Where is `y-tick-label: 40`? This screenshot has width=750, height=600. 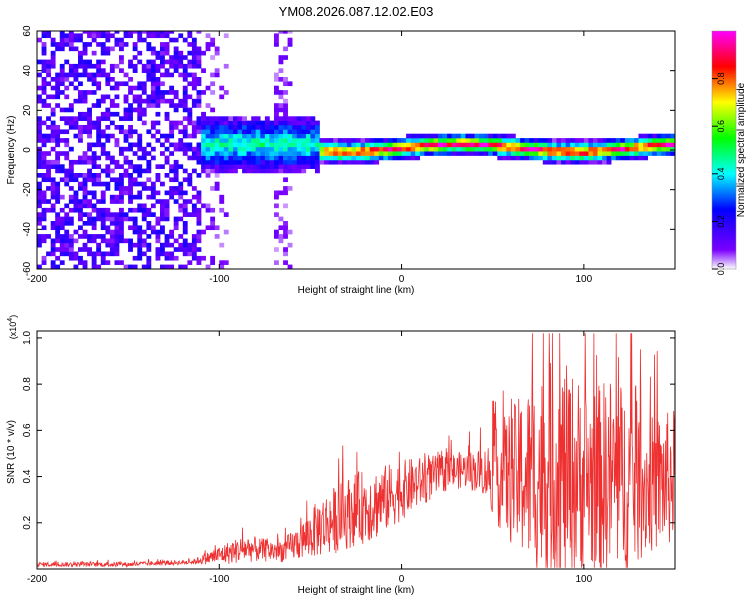
y-tick-label: 40 is located at coordinates (27, 71).